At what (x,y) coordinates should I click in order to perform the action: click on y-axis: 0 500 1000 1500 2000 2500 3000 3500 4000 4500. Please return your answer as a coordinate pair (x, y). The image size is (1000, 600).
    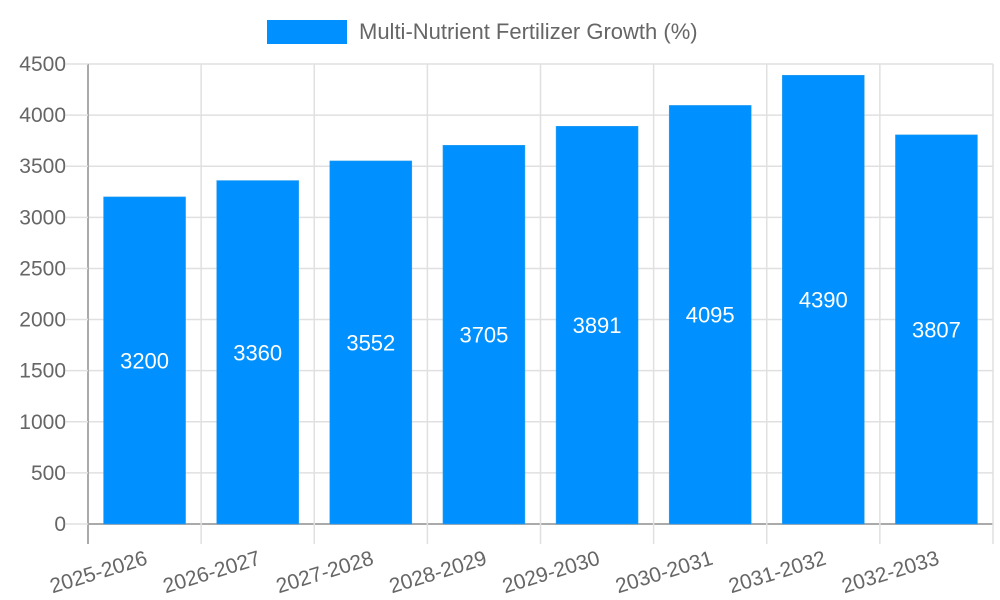
    Looking at the image, I should click on (53, 294).